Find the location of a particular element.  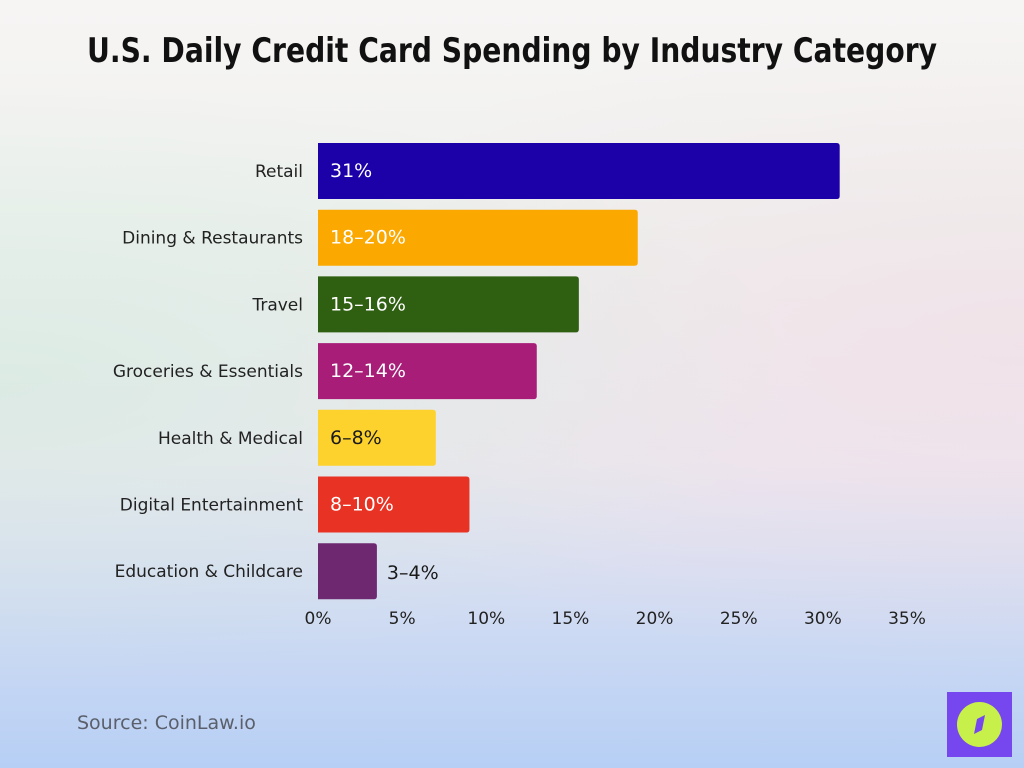

x-tick-label: 5% is located at coordinates (402, 619).